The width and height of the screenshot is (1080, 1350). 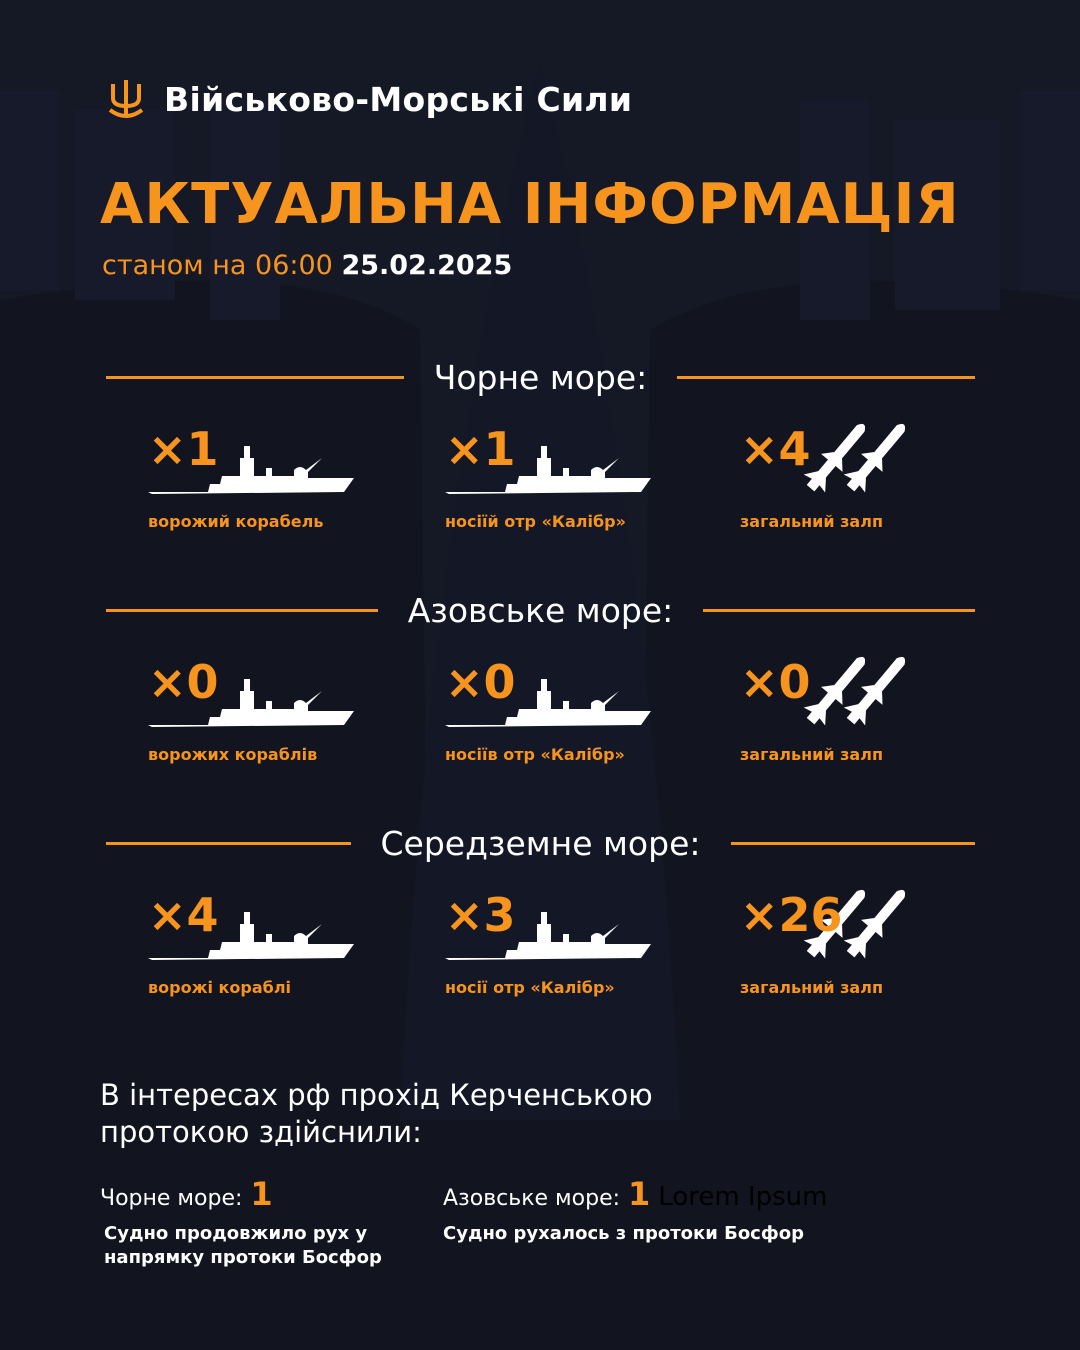 I want to click on stat-label: ворожий корабель, so click(x=236, y=521).